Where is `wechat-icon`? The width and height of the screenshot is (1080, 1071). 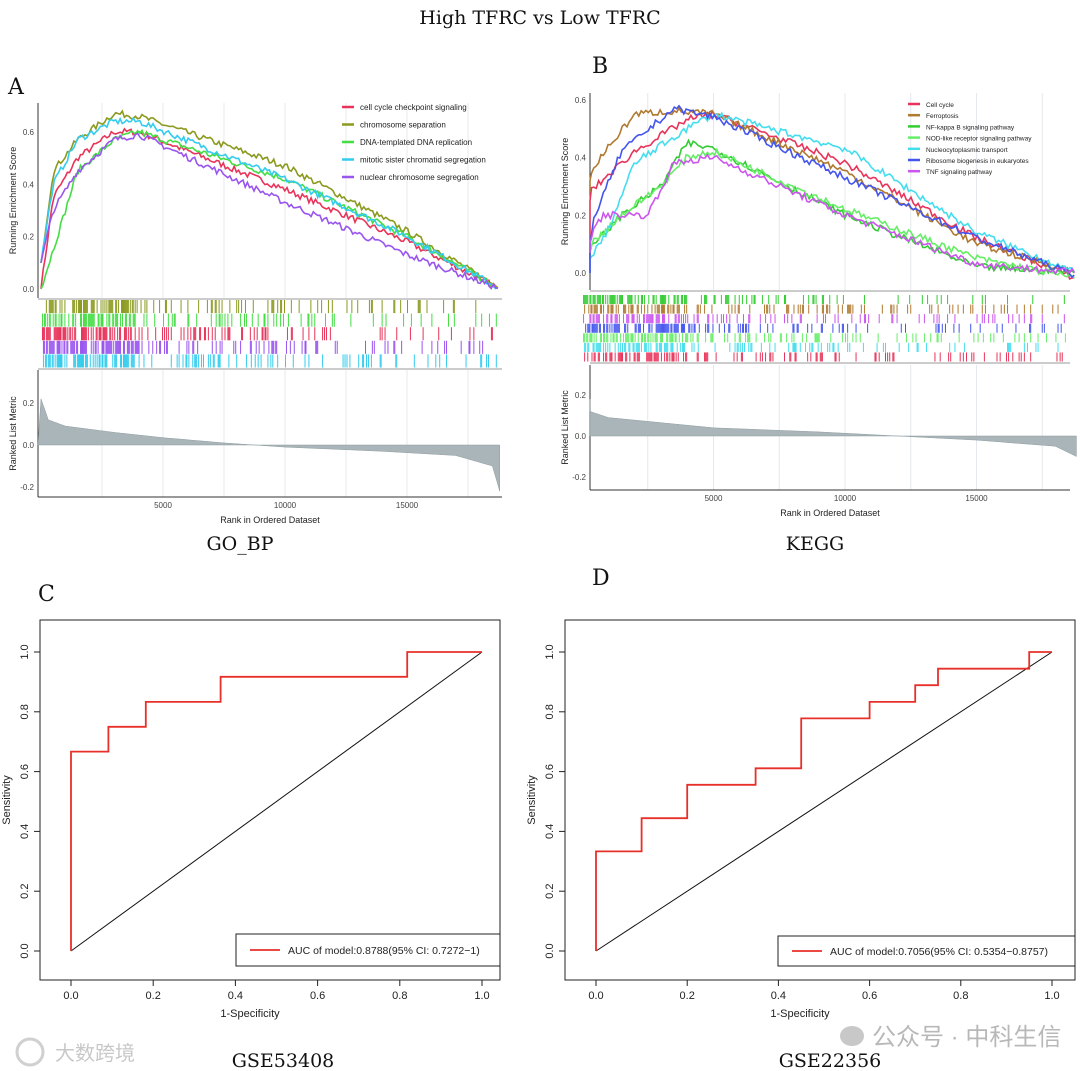 wechat-icon is located at coordinates (852, 1036).